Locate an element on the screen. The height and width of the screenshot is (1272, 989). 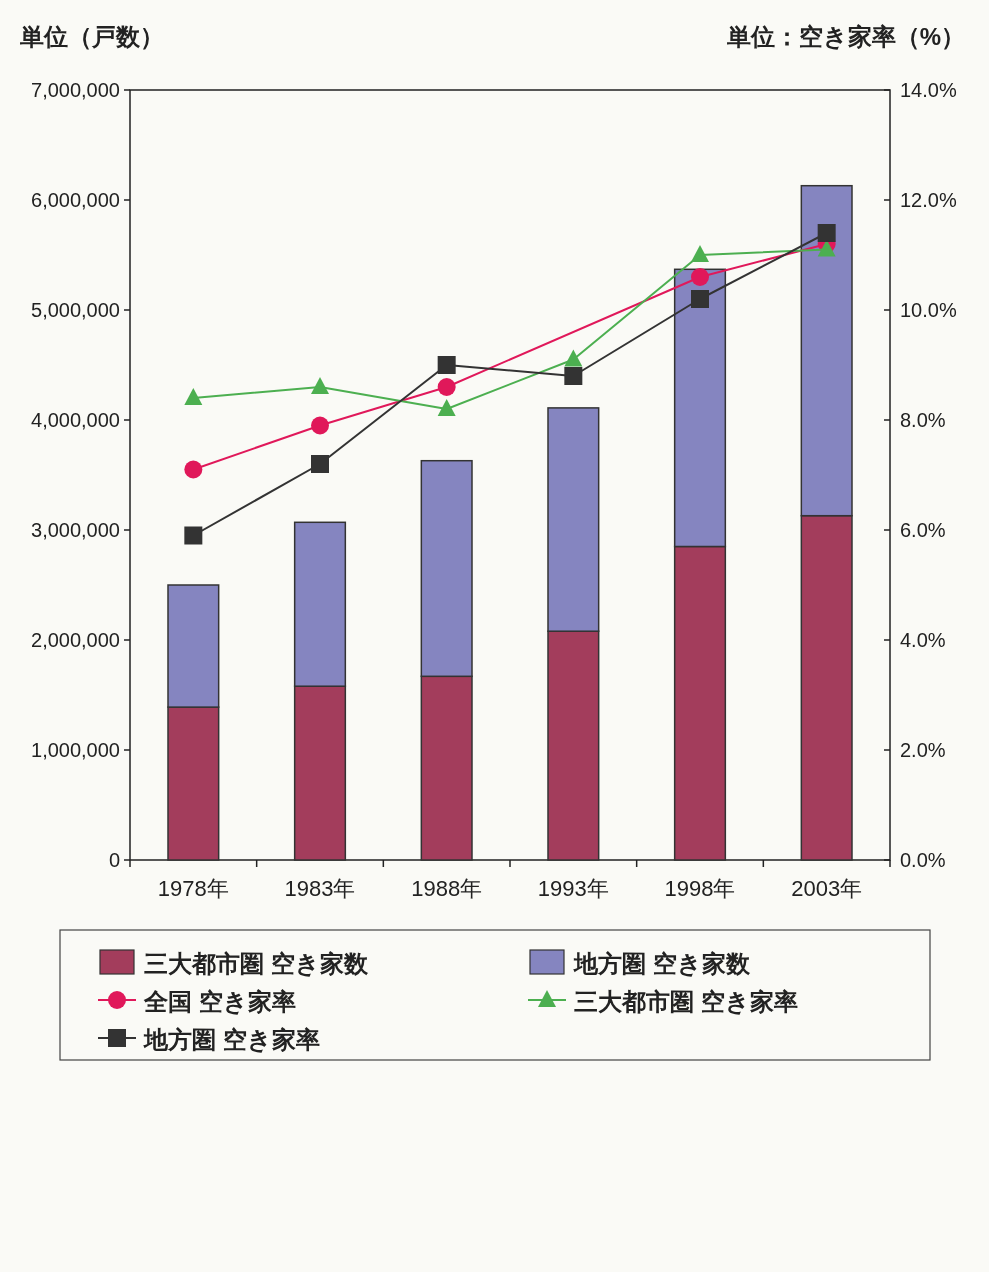
y2-axis-title: 単位：空き家率（%） is located at coordinates (845, 36).